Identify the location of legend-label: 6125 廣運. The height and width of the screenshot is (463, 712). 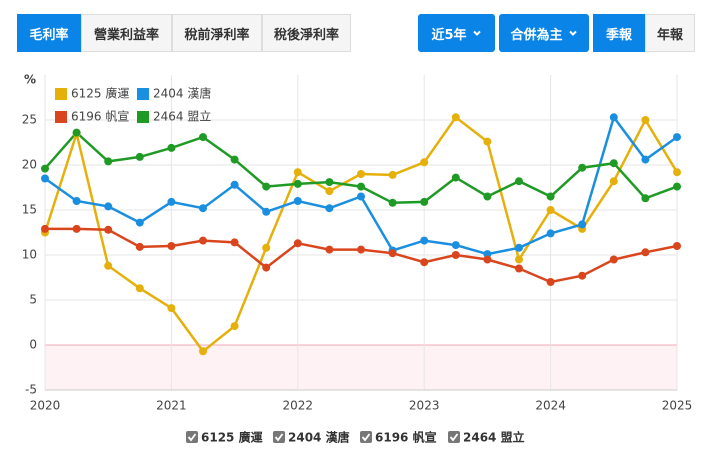
(100, 94).